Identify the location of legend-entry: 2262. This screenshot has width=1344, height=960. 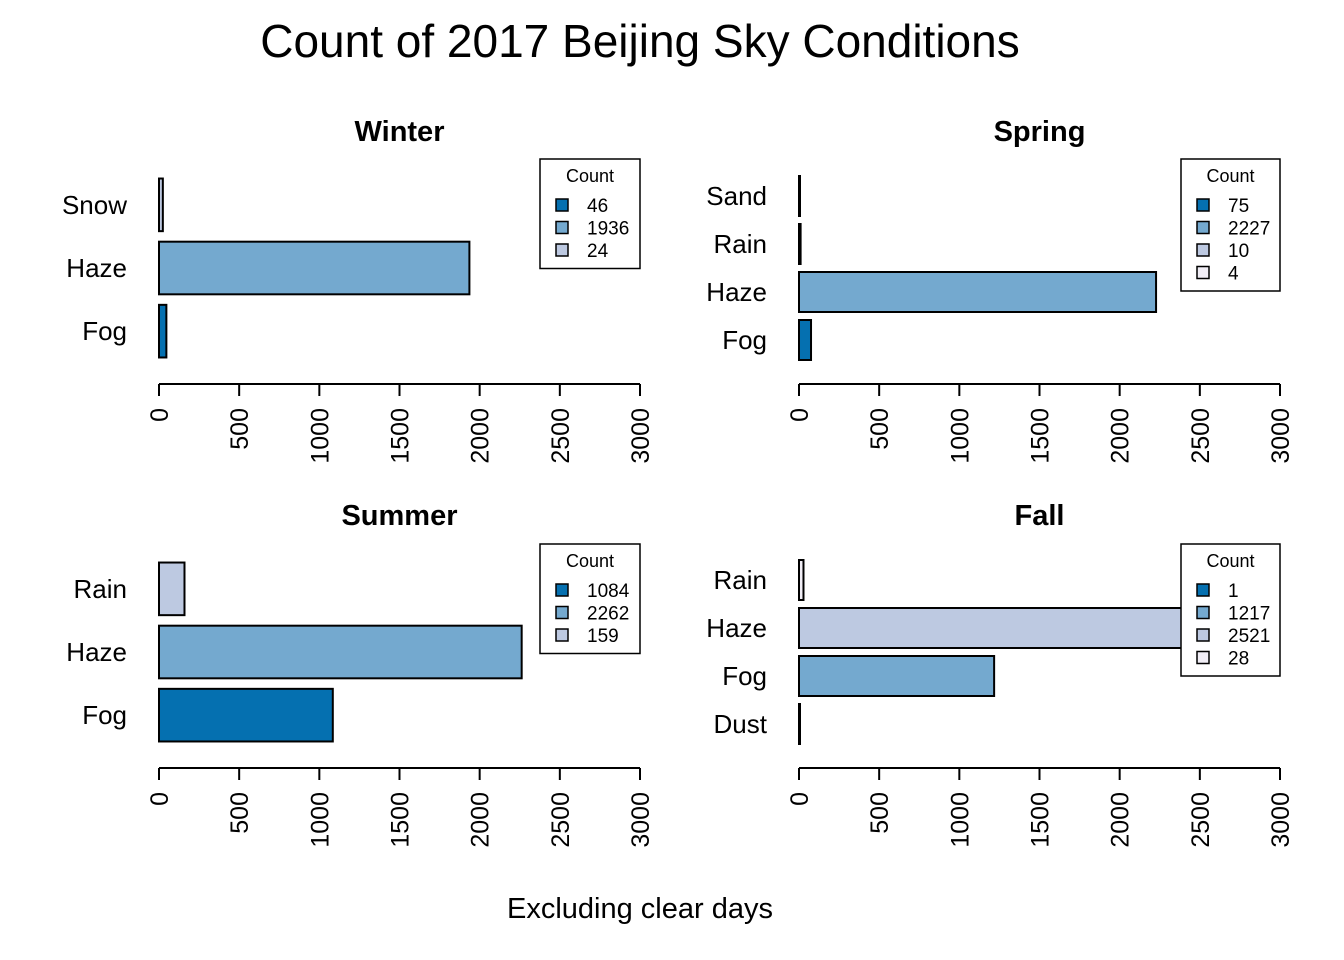
(608, 614).